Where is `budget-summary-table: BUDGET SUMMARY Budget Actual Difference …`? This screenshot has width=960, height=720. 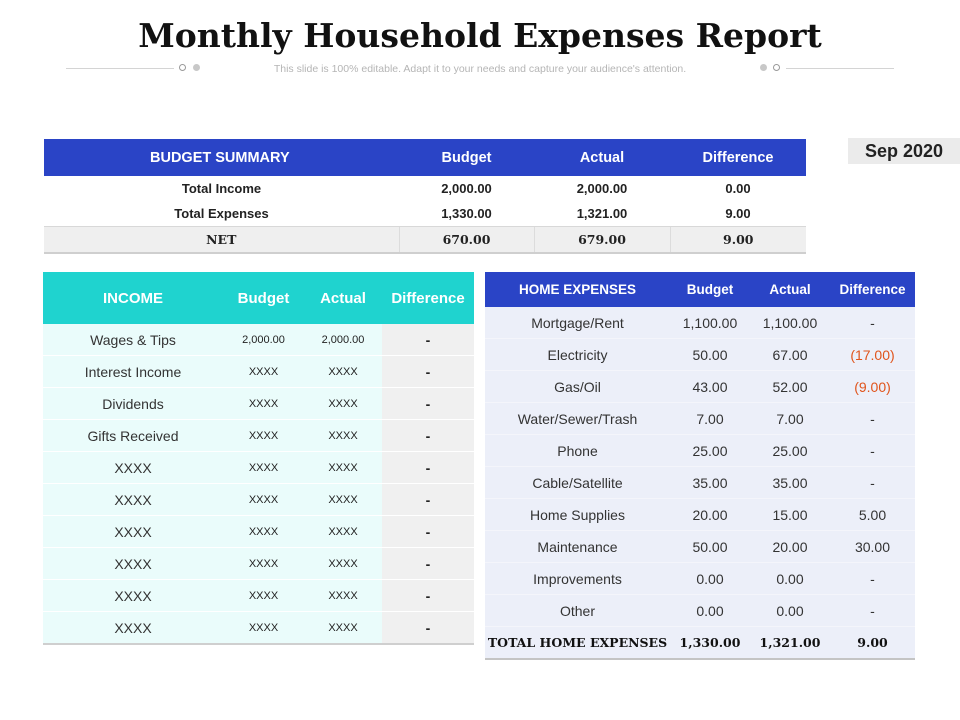
budget-summary-table: BUDGET SUMMARY Budget Actual Difference … is located at coordinates (425, 196).